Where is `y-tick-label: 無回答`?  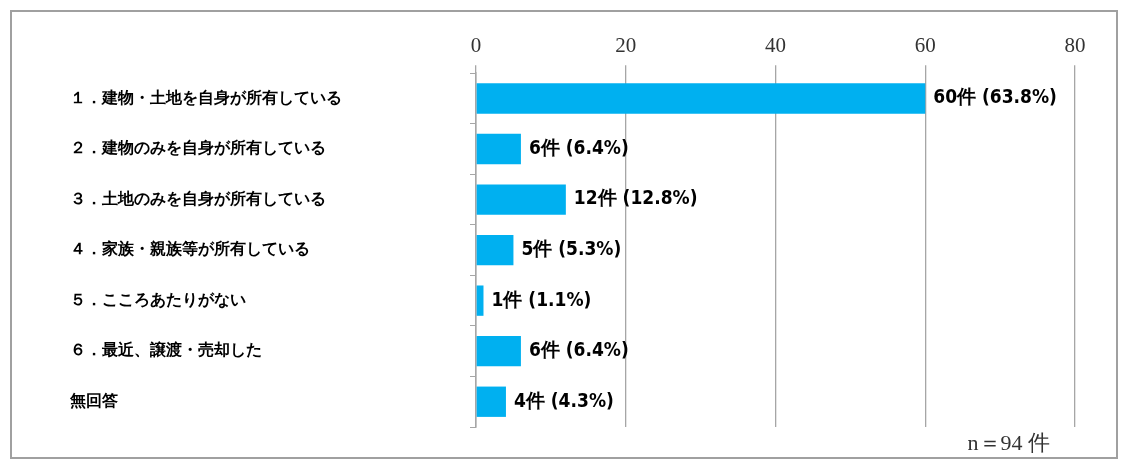 y-tick-label: 無回答 is located at coordinates (93, 400).